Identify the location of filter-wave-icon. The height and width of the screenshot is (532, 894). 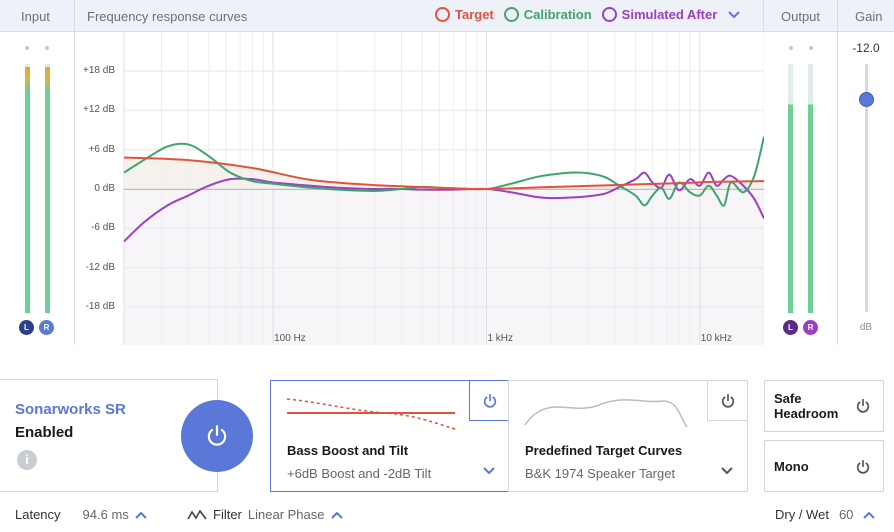
(197, 514).